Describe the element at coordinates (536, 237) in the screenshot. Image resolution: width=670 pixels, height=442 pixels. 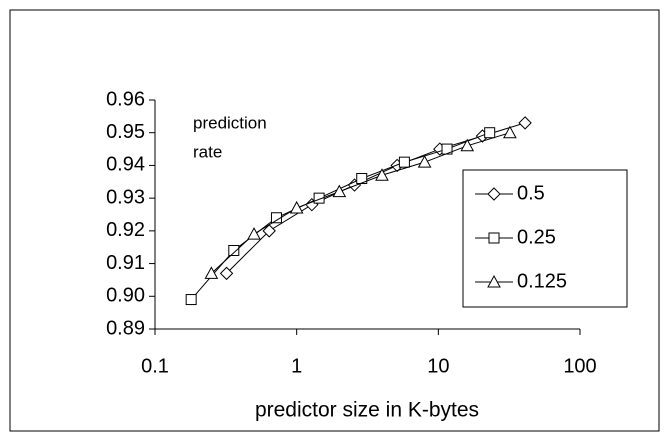
I see `legend-label: 0.25` at that location.